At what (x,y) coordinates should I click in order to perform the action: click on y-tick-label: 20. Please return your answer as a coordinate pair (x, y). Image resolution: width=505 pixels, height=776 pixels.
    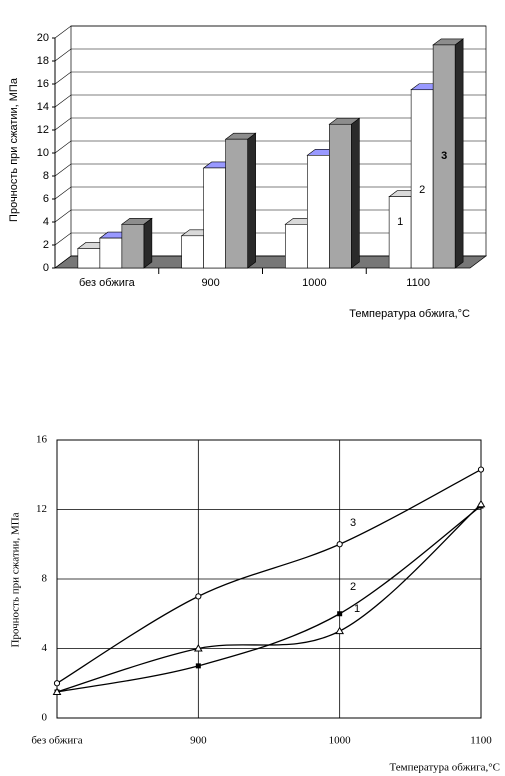
    Looking at the image, I should click on (43, 38).